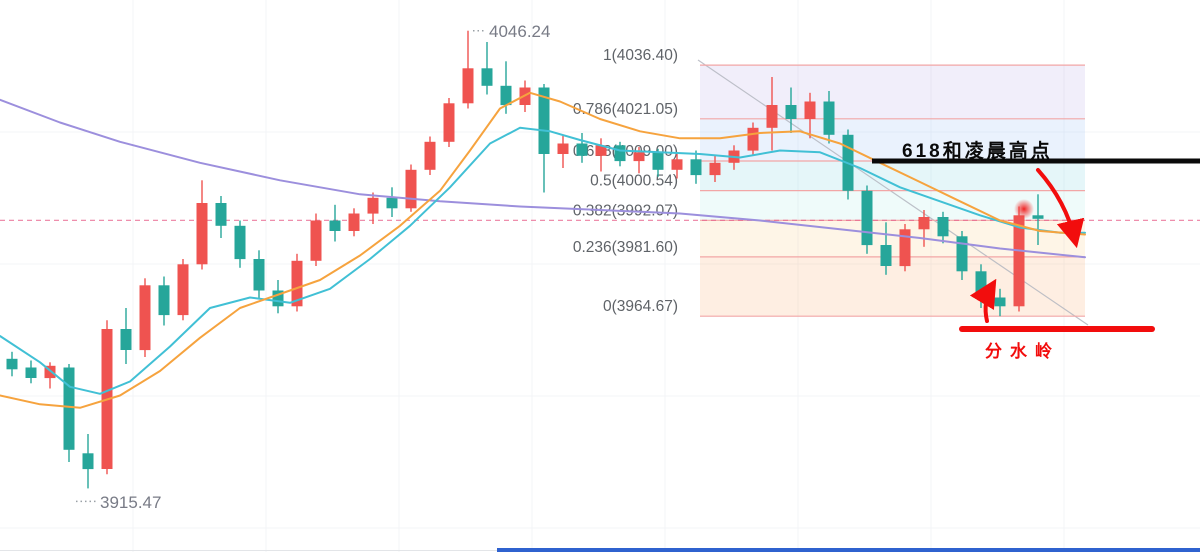 The width and height of the screenshot is (1200, 552). What do you see at coordinates (625, 109) in the screenshot?
I see `fib-level-label: 0.786(4021.05)` at bounding box center [625, 109].